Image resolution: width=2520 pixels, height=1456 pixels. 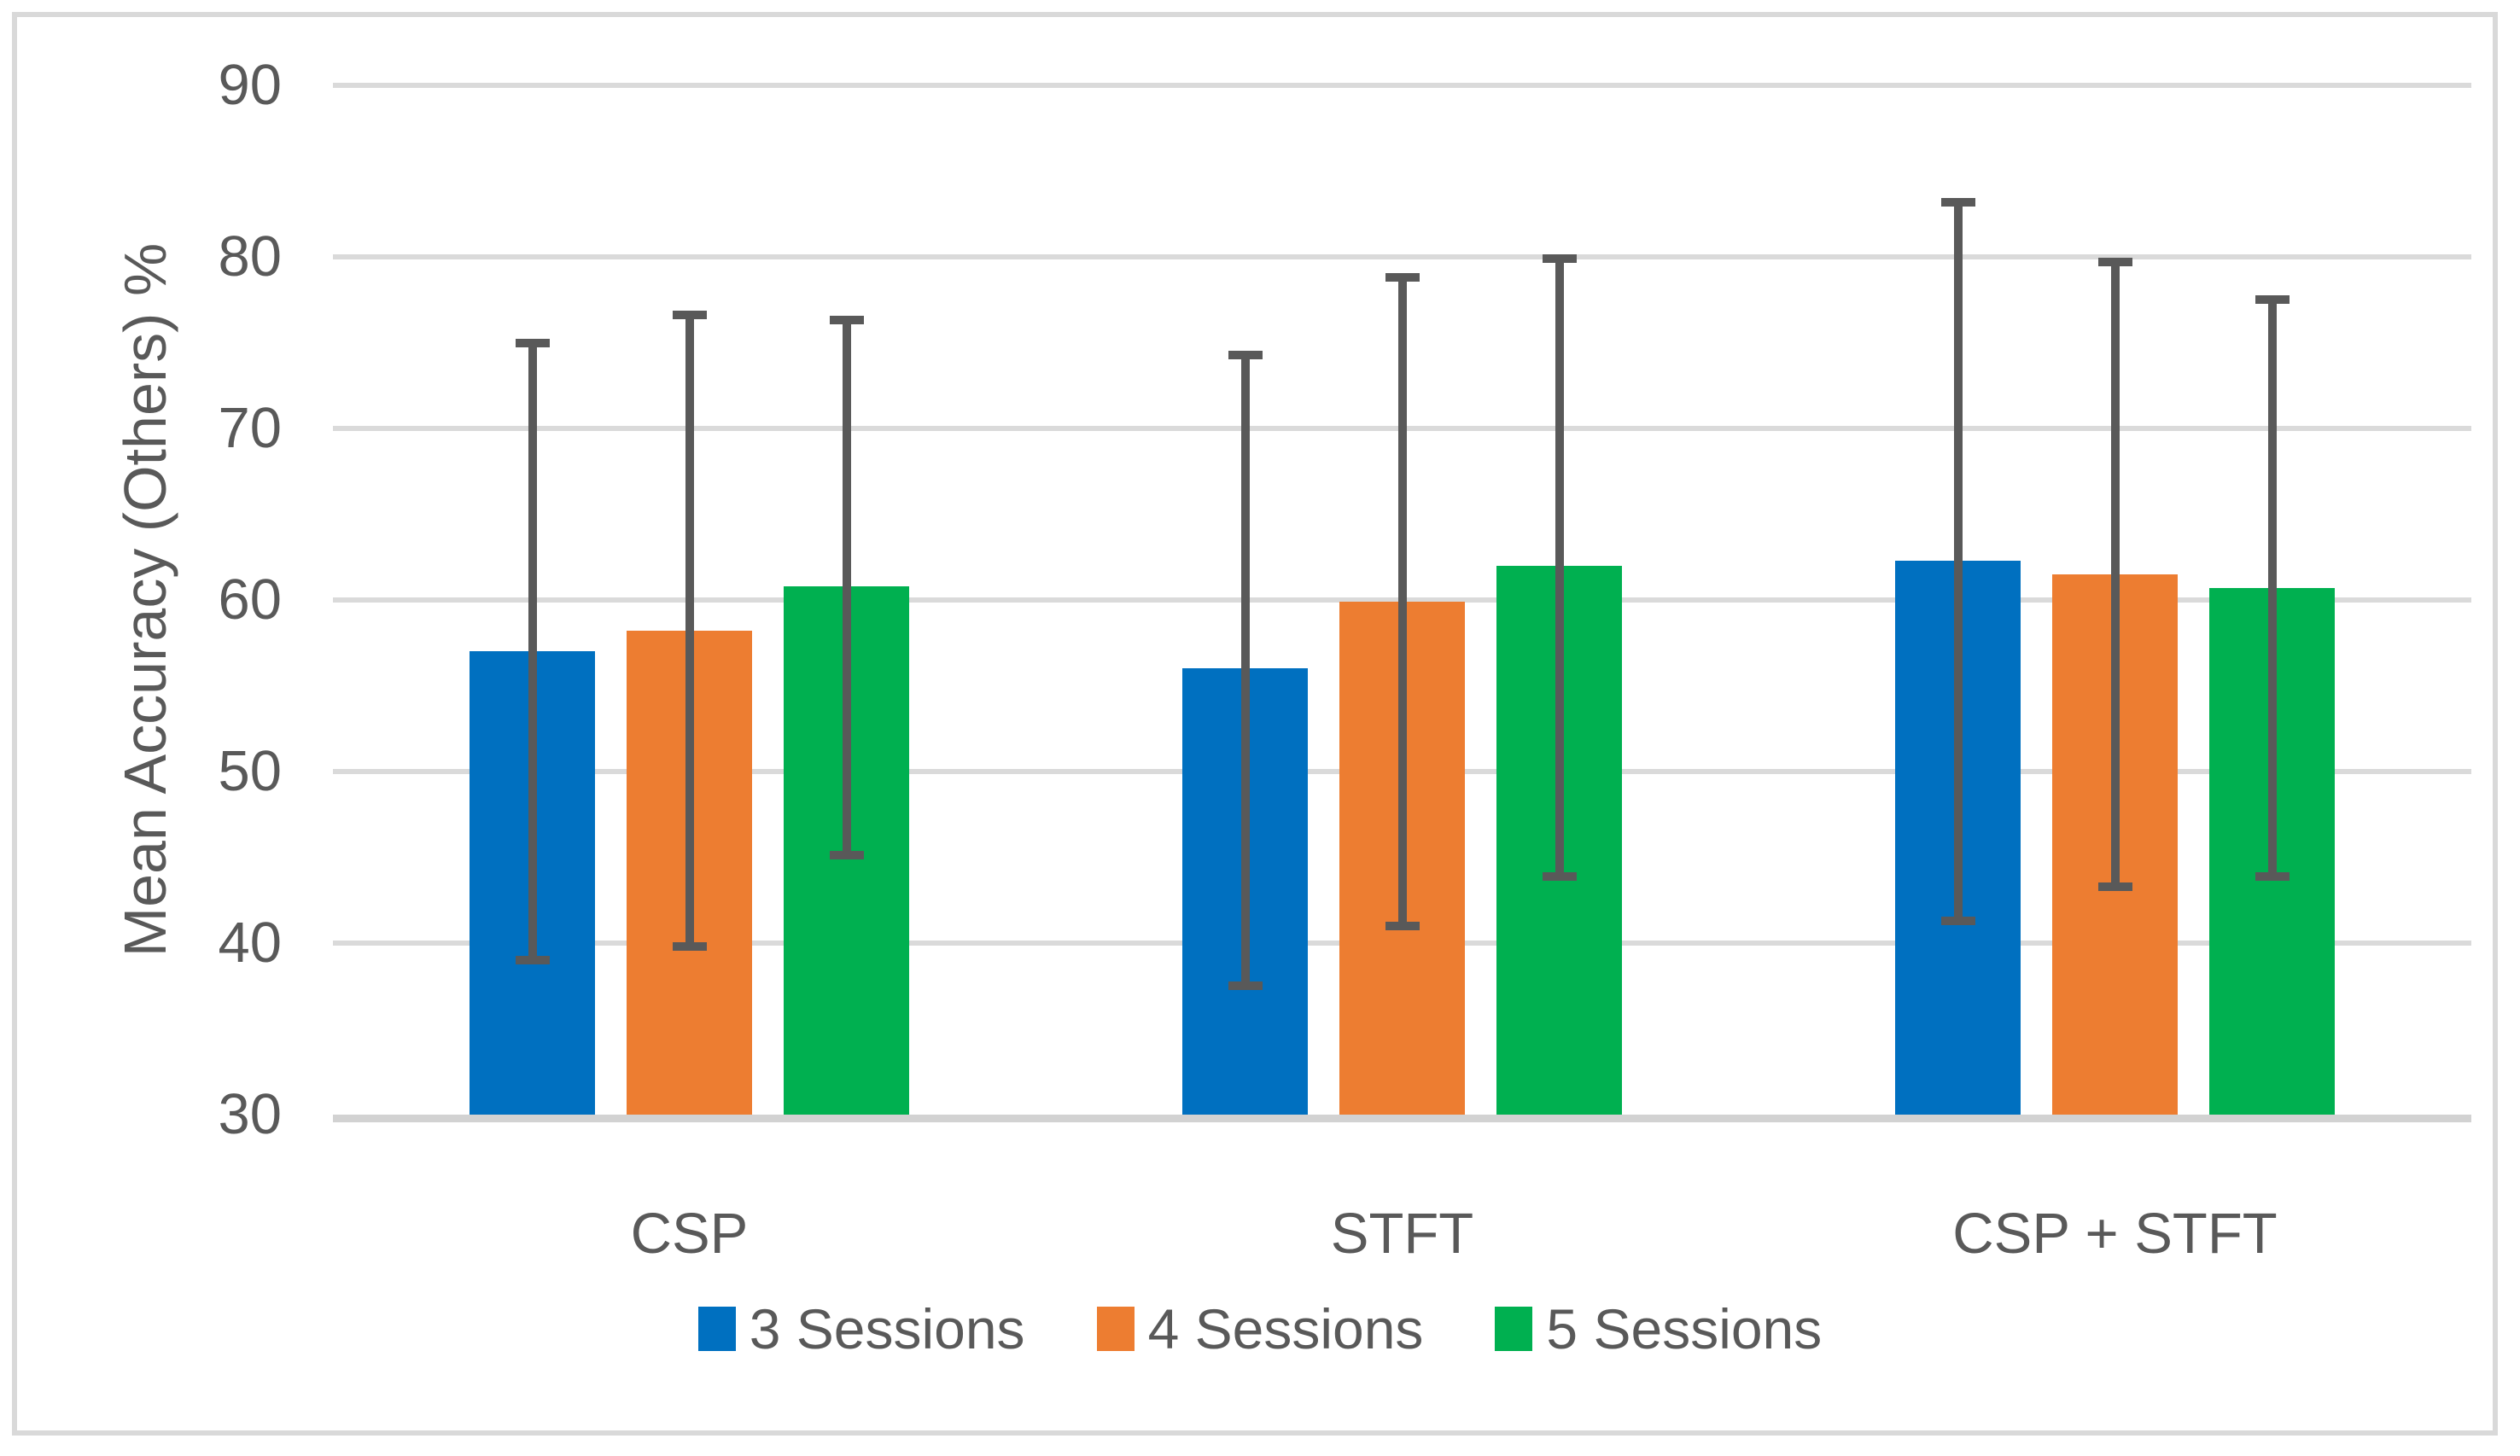 I want to click on legend-swatch-3-sessions, so click(x=716, y=1329).